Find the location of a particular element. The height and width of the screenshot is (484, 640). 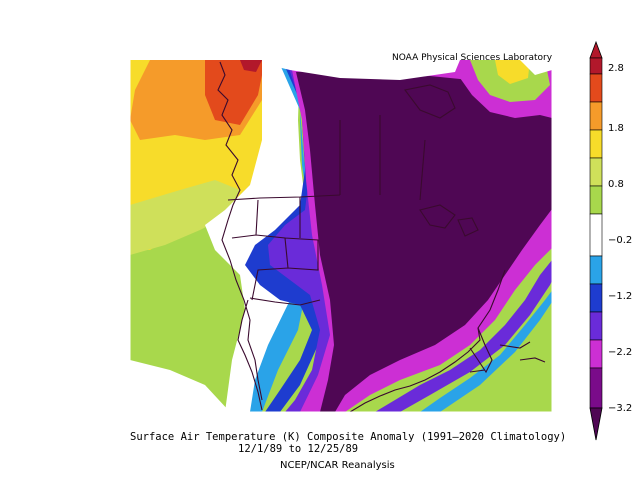

colorbar is located at coordinates (596, 240).